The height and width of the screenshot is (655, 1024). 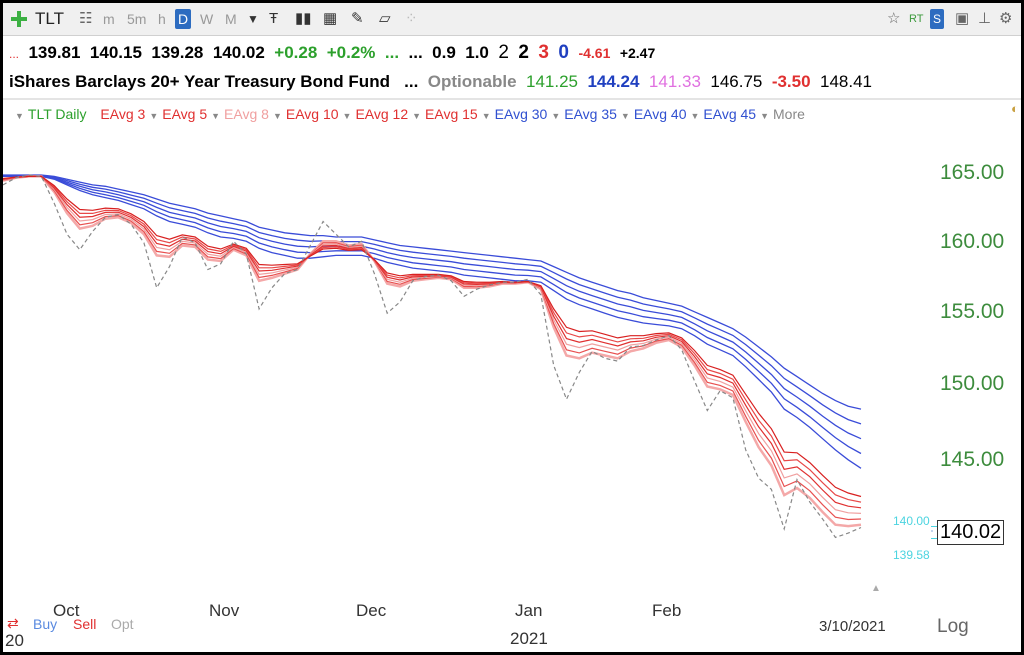 I want to click on legend-item-eavg-45: EAvg 45, so click(x=730, y=114).